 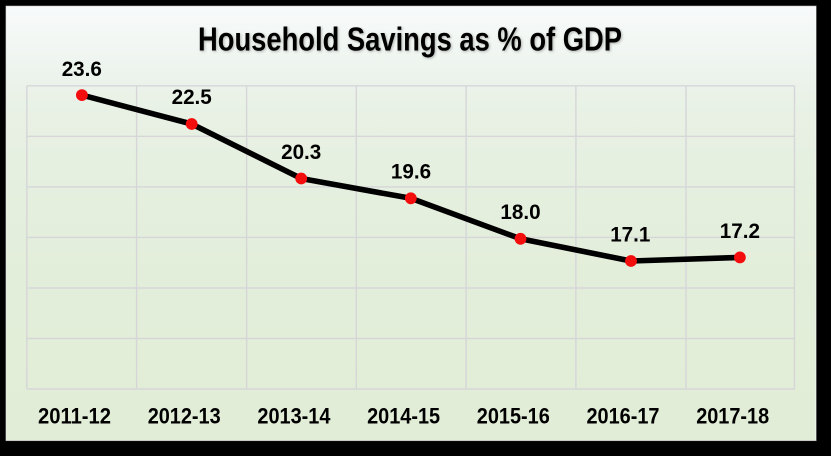 I want to click on svg-text: 2011-12, so click(x=74, y=416).